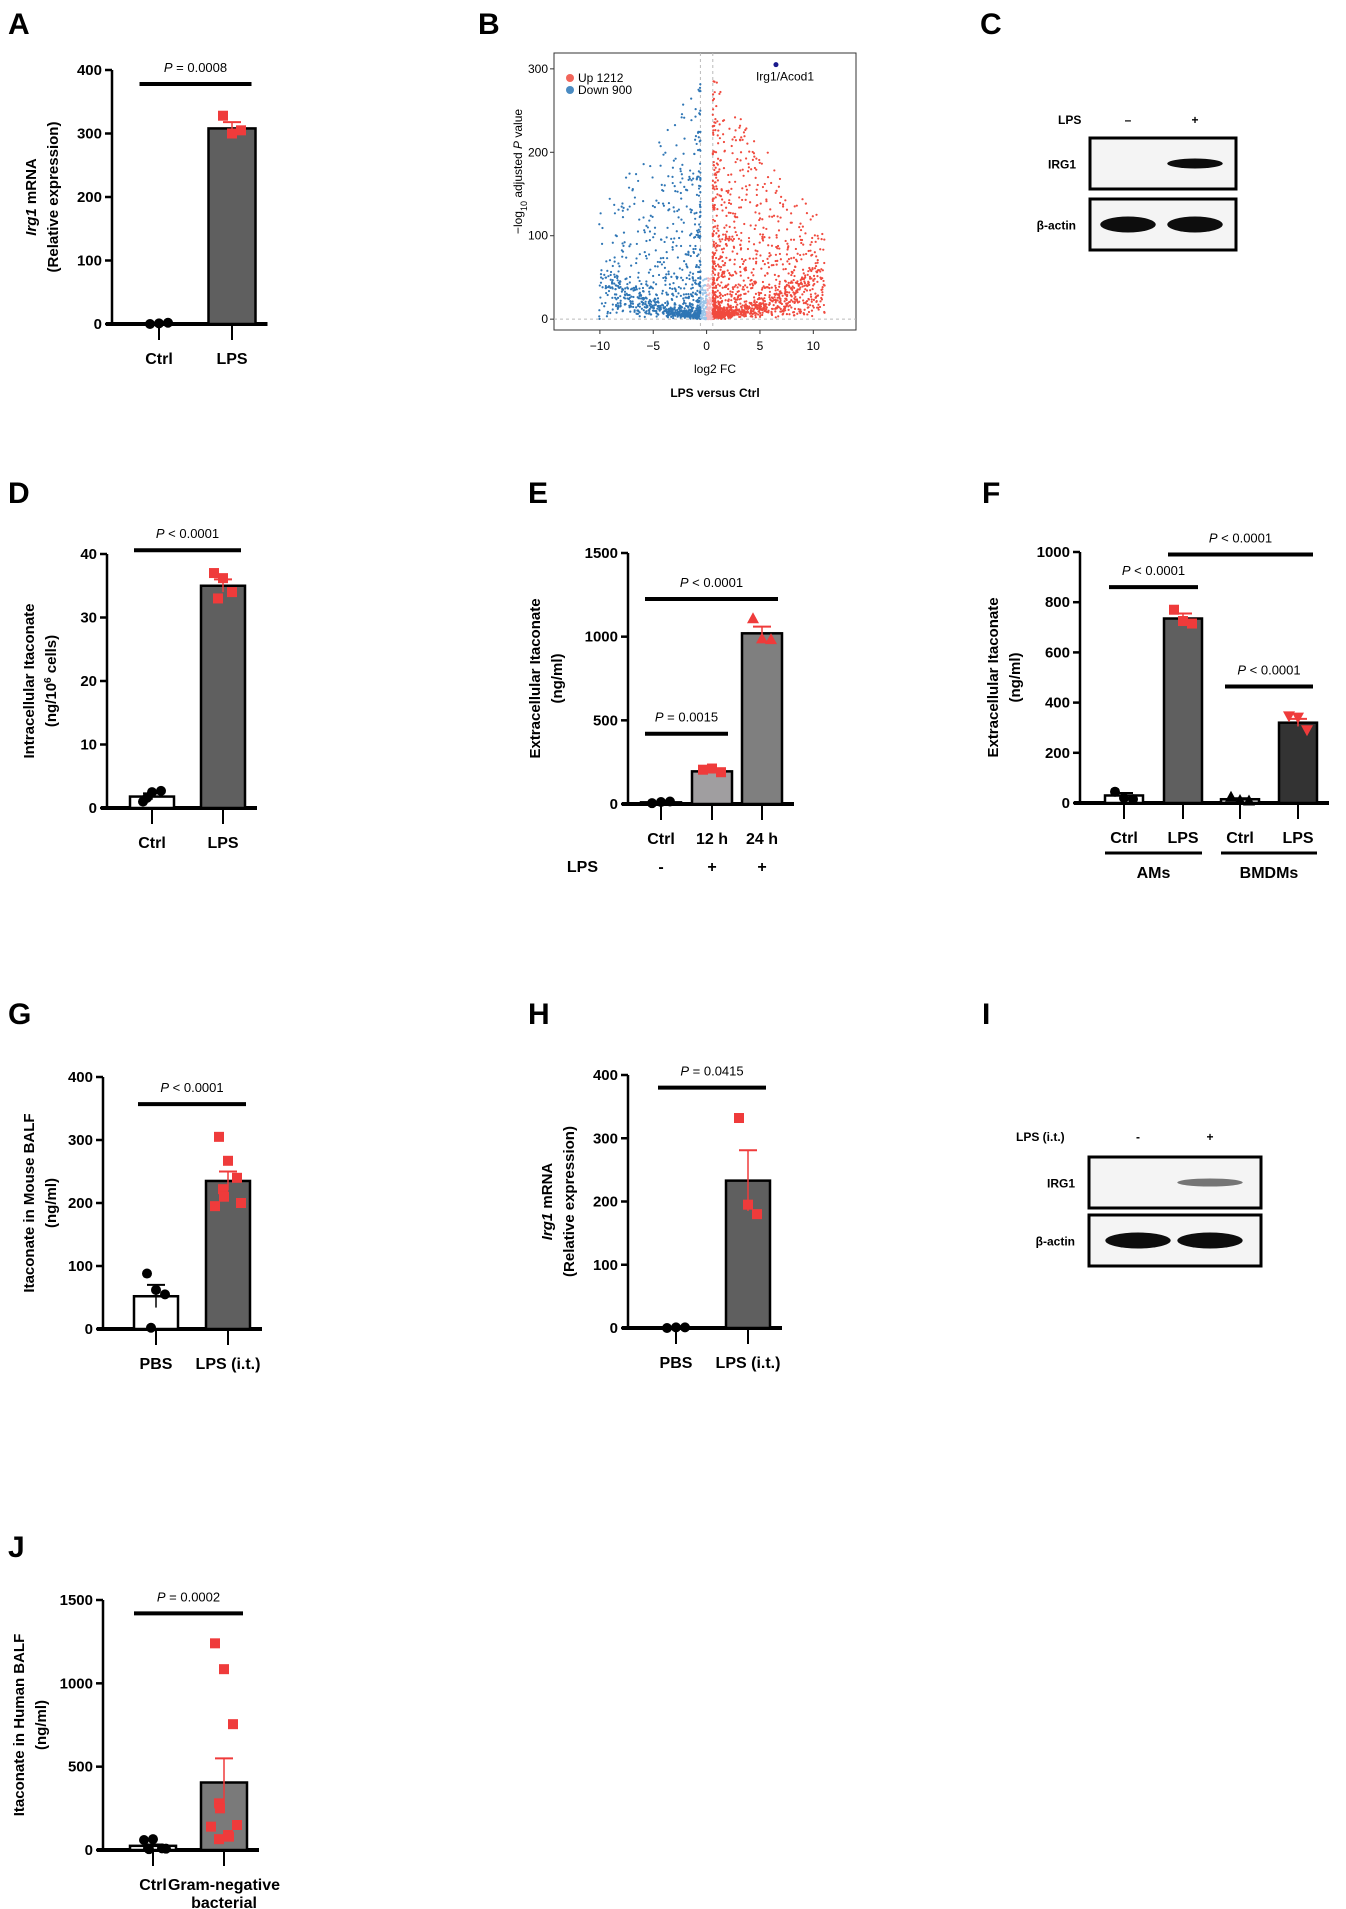  Describe the element at coordinates (19, 1725) in the screenshot. I see `y-axis-label-part: Itaconate in Human BALF` at that location.